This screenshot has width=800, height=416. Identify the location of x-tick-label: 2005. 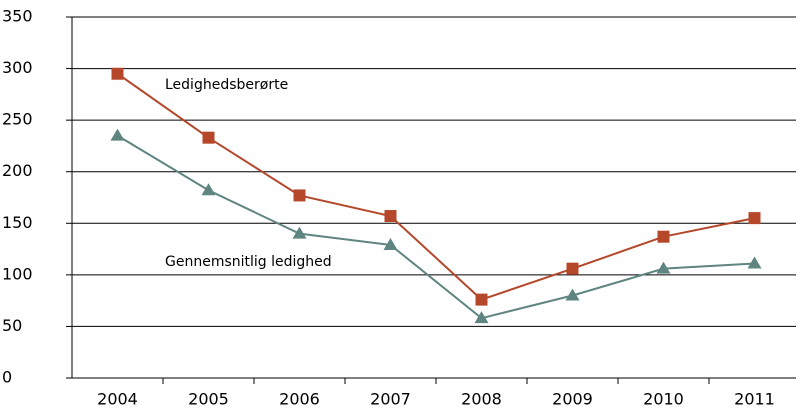
(208, 399).